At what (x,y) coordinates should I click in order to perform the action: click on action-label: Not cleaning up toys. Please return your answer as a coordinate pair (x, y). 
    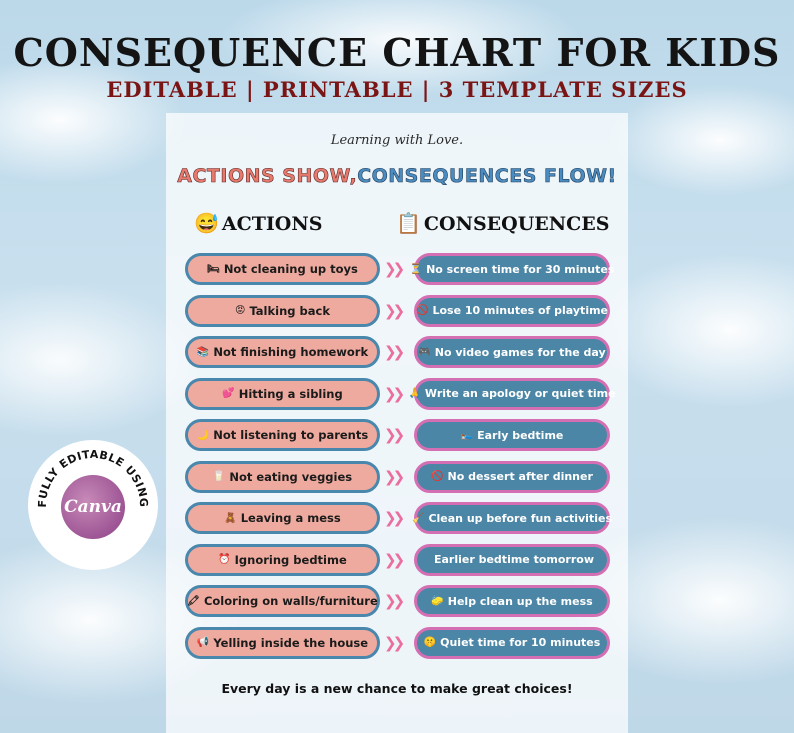
    Looking at the image, I should click on (290, 269).